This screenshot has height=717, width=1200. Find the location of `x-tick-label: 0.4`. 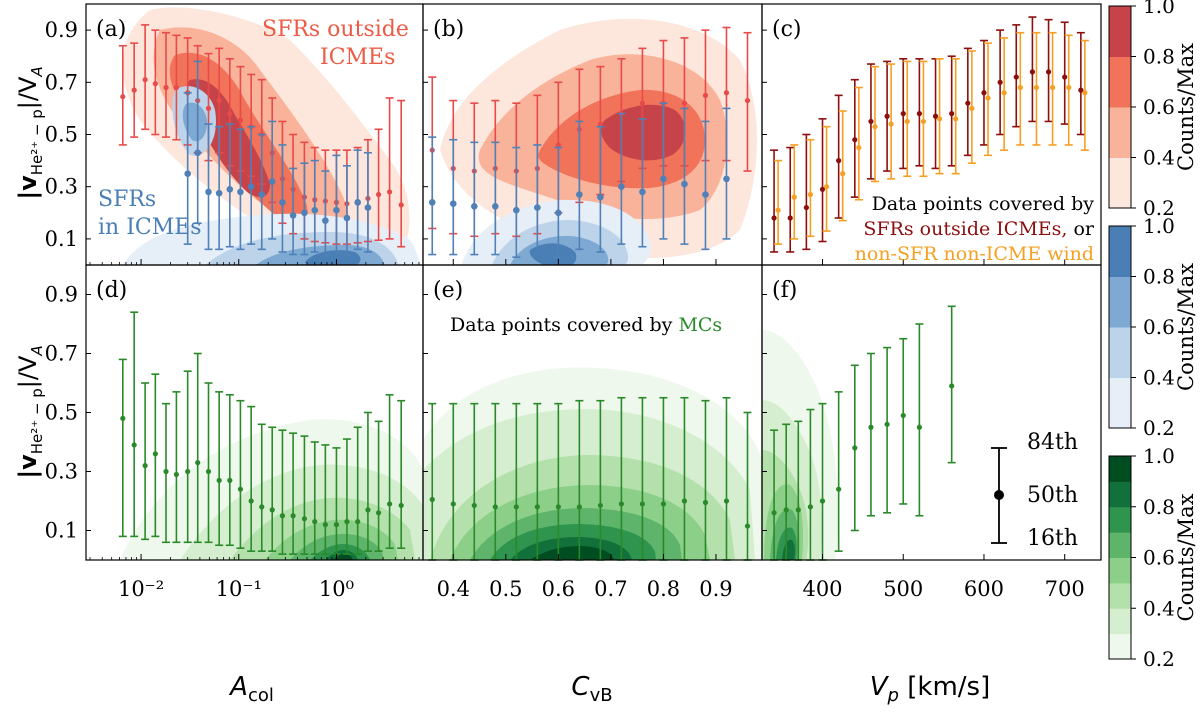

x-tick-label: 0.4 is located at coordinates (453, 589).